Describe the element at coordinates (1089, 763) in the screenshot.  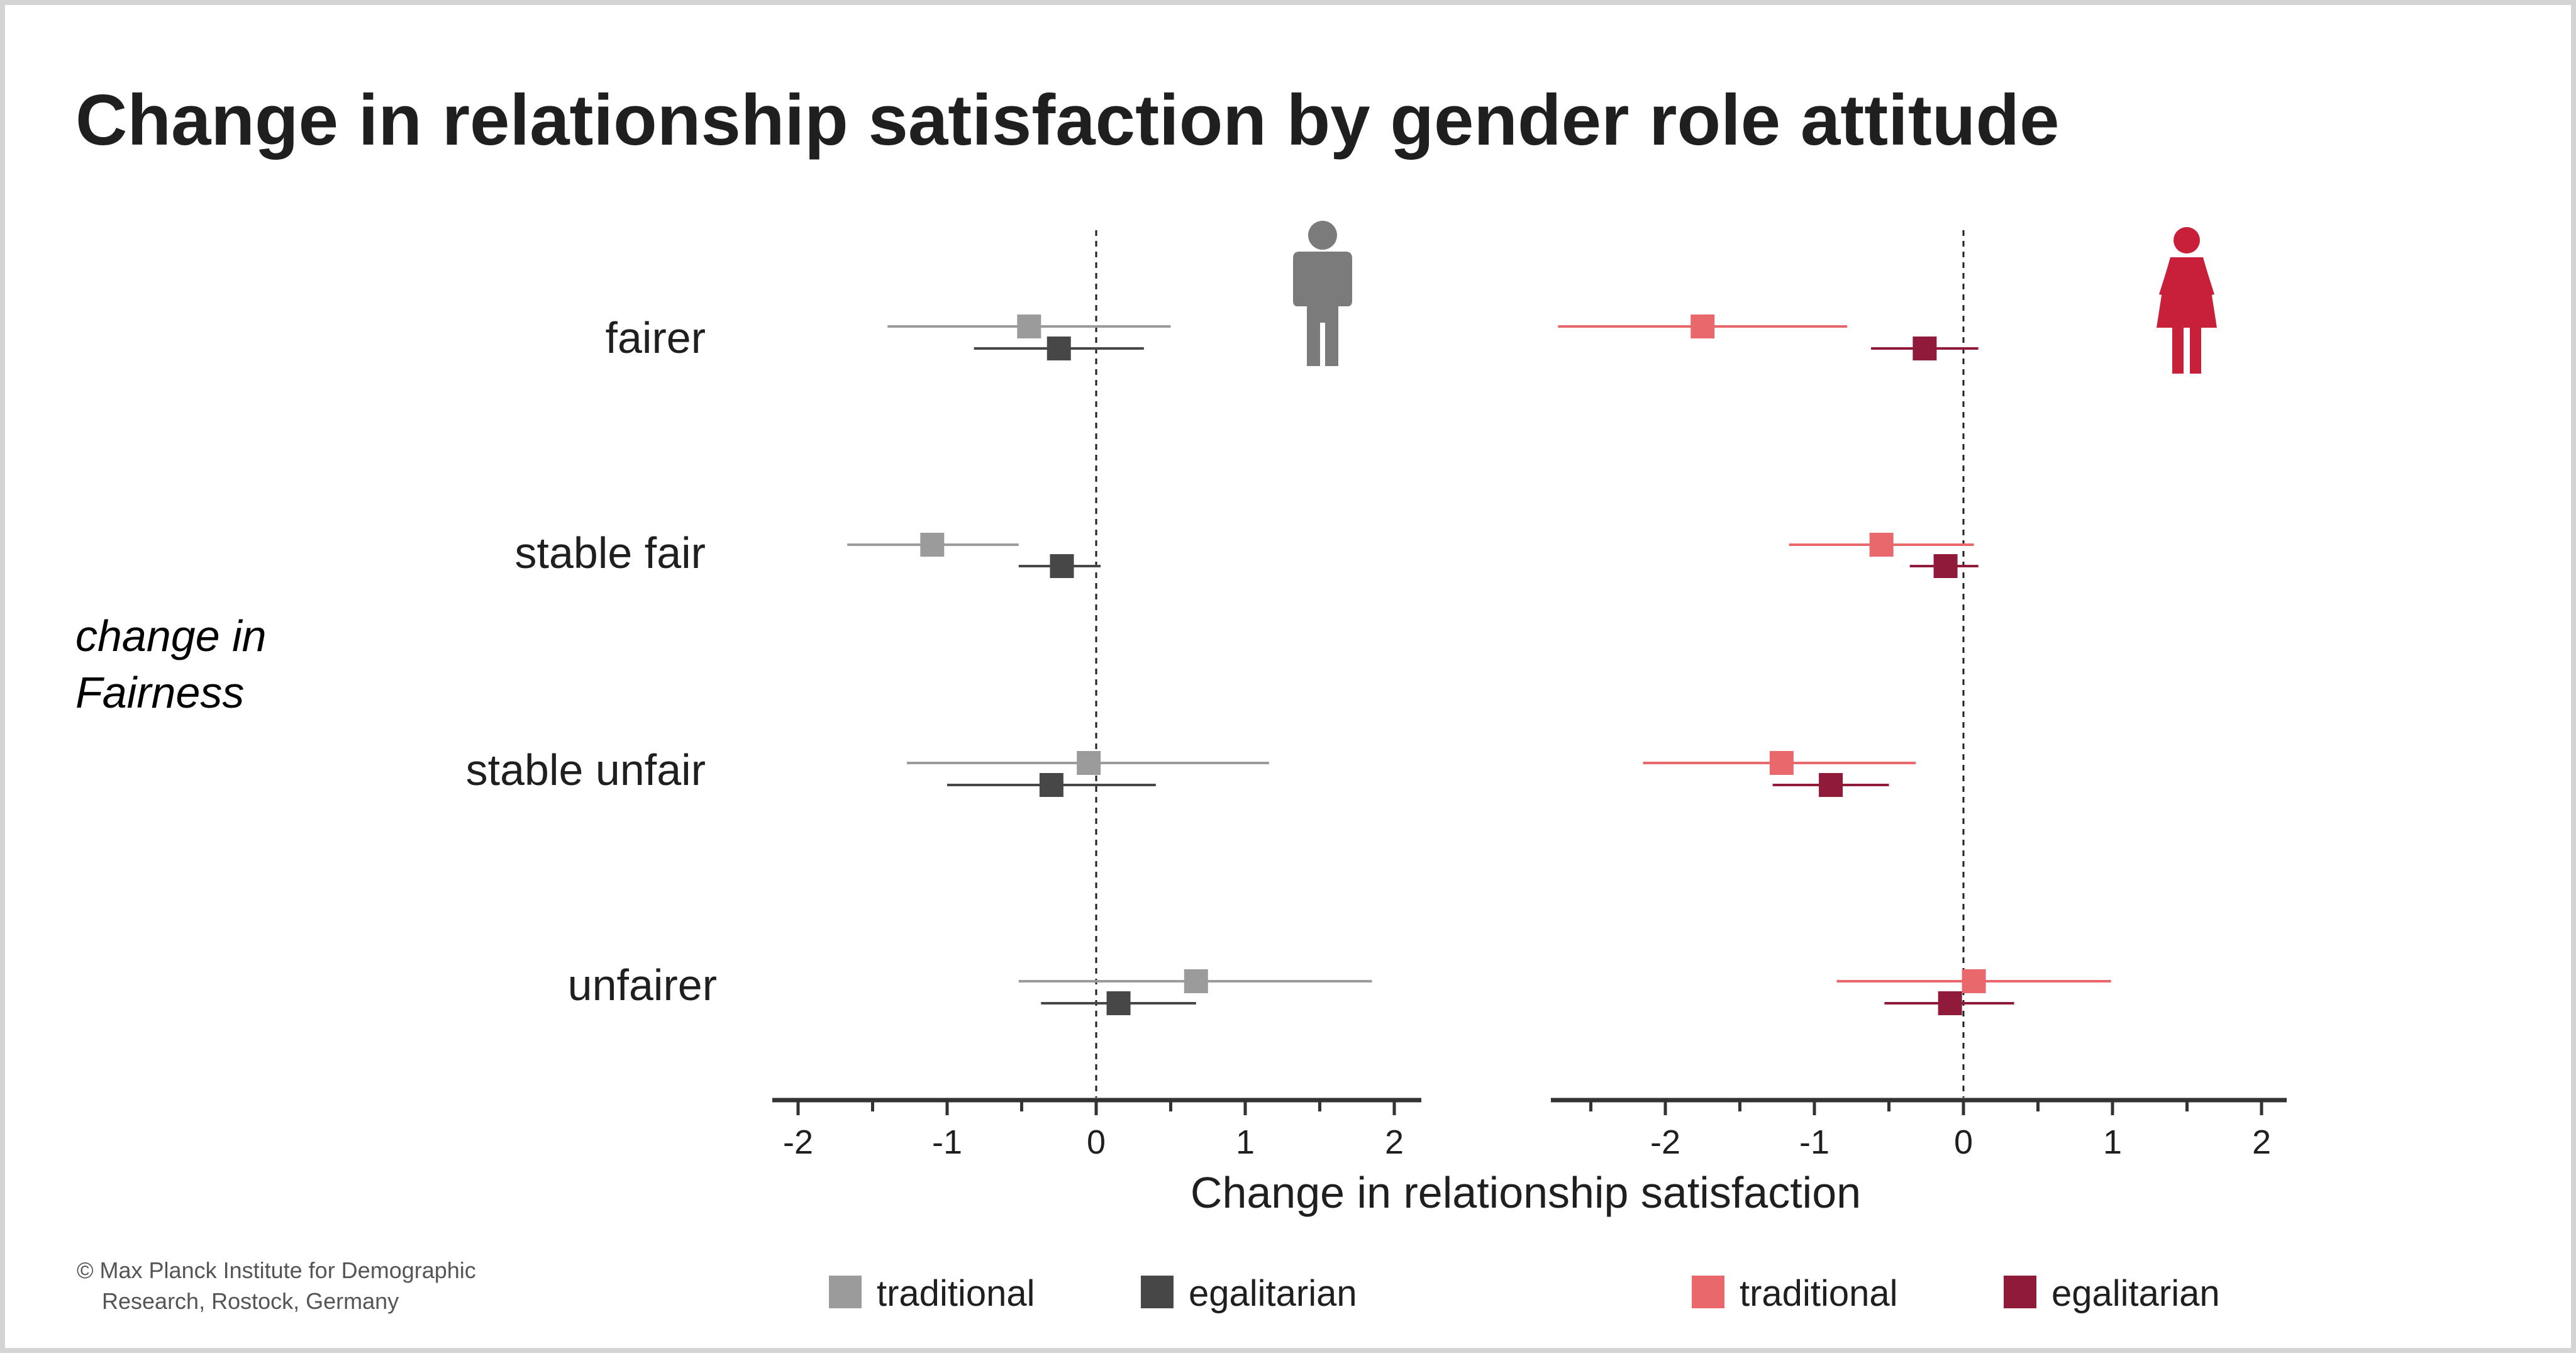
I see `men-traditional-point-stable-unfair` at that location.